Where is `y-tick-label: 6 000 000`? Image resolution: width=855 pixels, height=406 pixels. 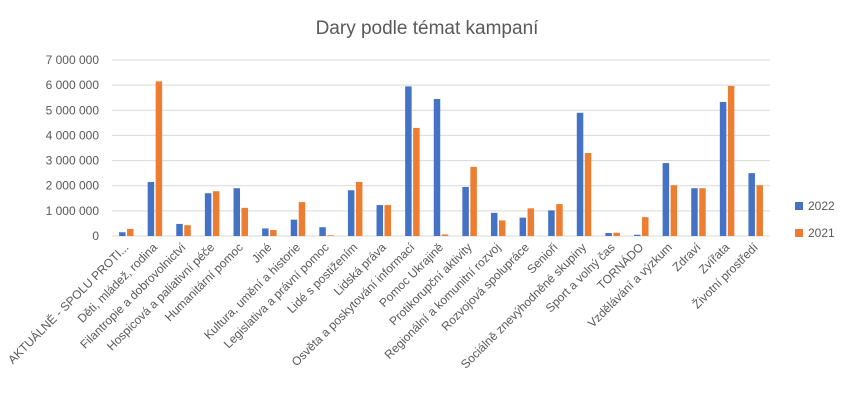 y-tick-label: 6 000 000 is located at coordinates (73, 85).